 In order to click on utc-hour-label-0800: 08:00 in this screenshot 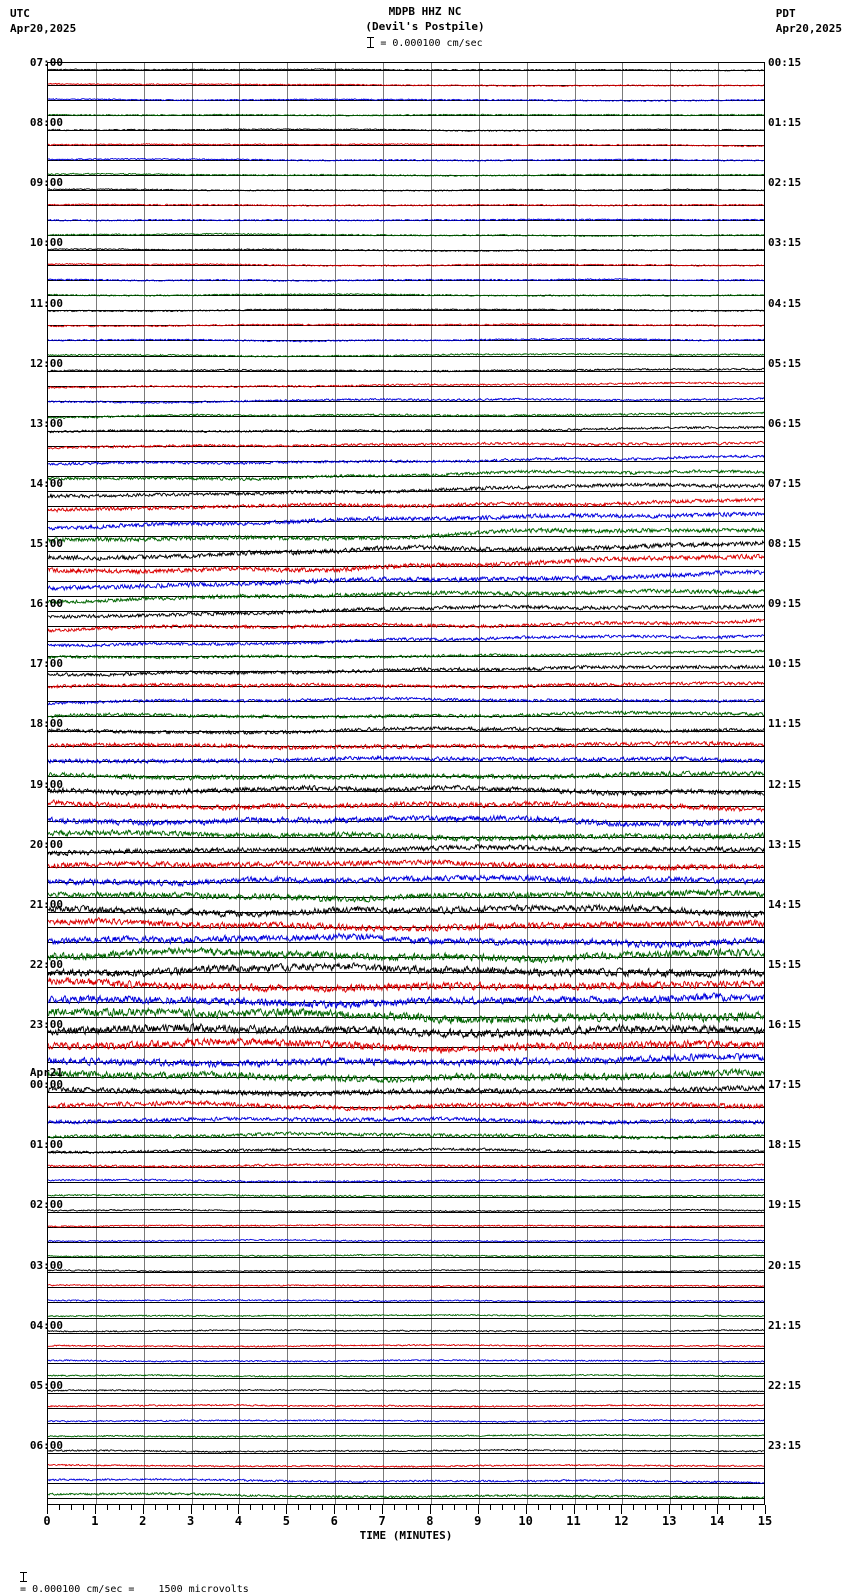, I will do `click(46, 123)`.